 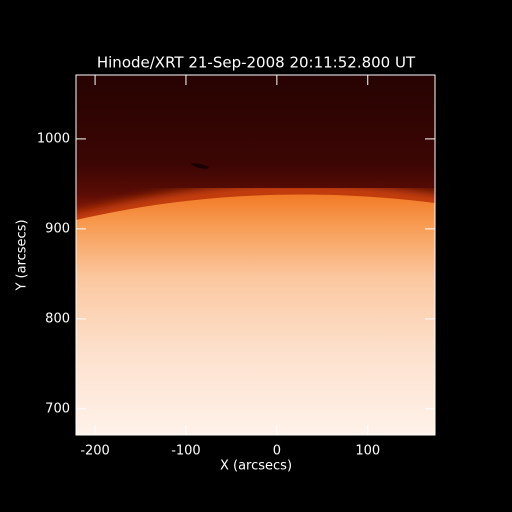 What do you see at coordinates (22, 255) in the screenshot?
I see `y-axis-label: Y (arcsecs)` at bounding box center [22, 255].